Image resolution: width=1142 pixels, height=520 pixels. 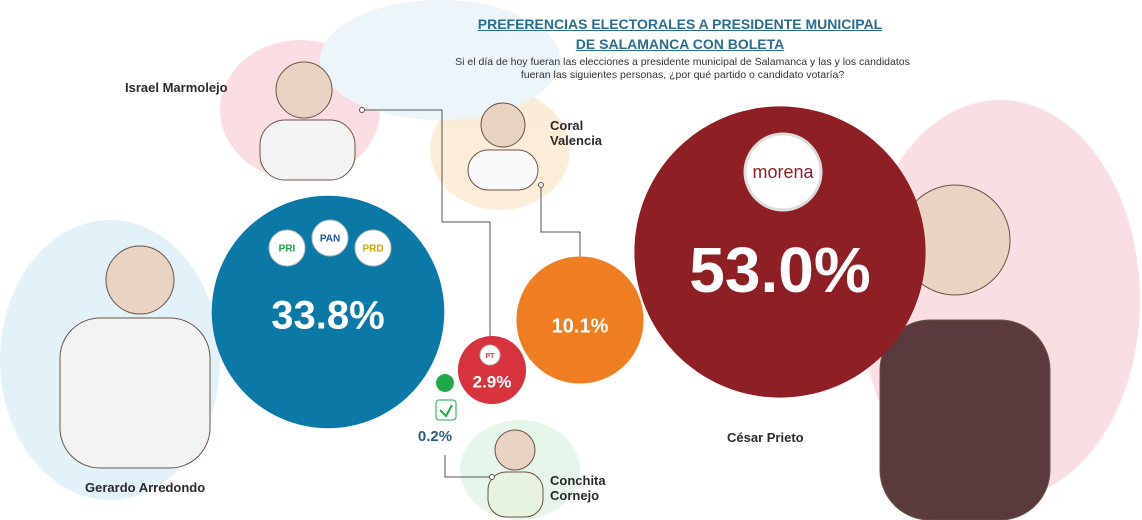 I want to click on value-label: 10.1%, so click(x=580, y=326).